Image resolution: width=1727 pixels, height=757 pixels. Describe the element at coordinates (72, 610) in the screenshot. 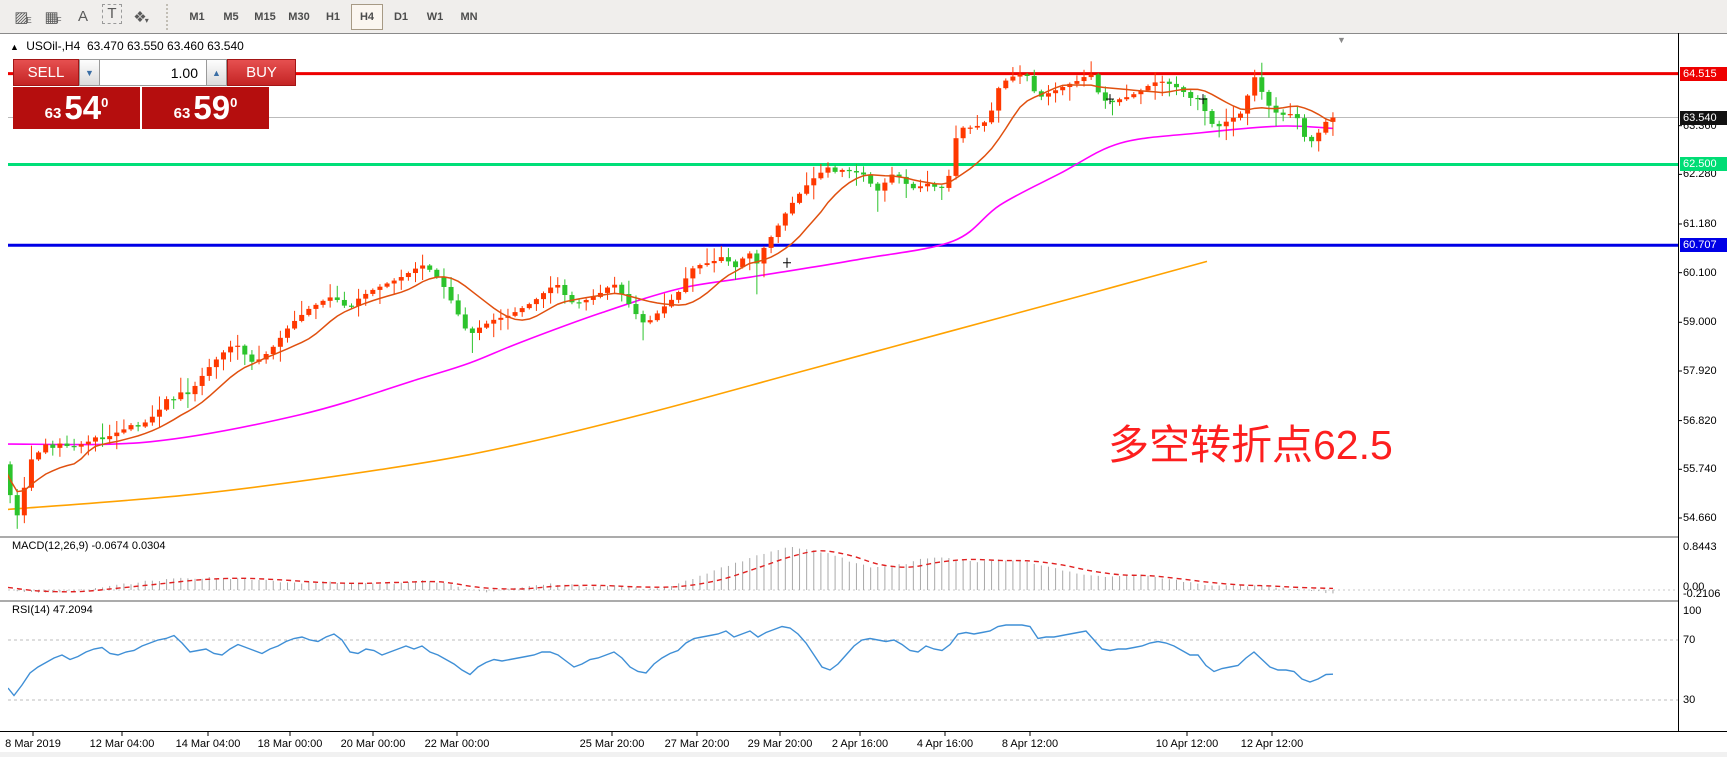

I see `rsi-value: 47.2094` at that location.